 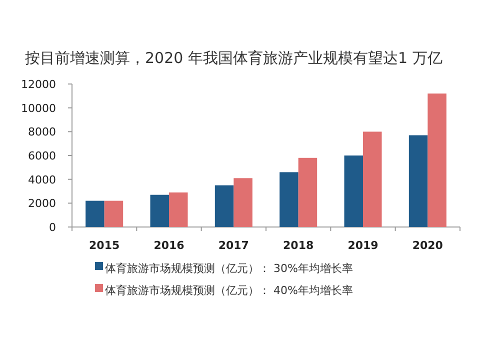 What do you see at coordinates (428, 245) in the screenshot?
I see `x-tick-label: 2020` at bounding box center [428, 245].